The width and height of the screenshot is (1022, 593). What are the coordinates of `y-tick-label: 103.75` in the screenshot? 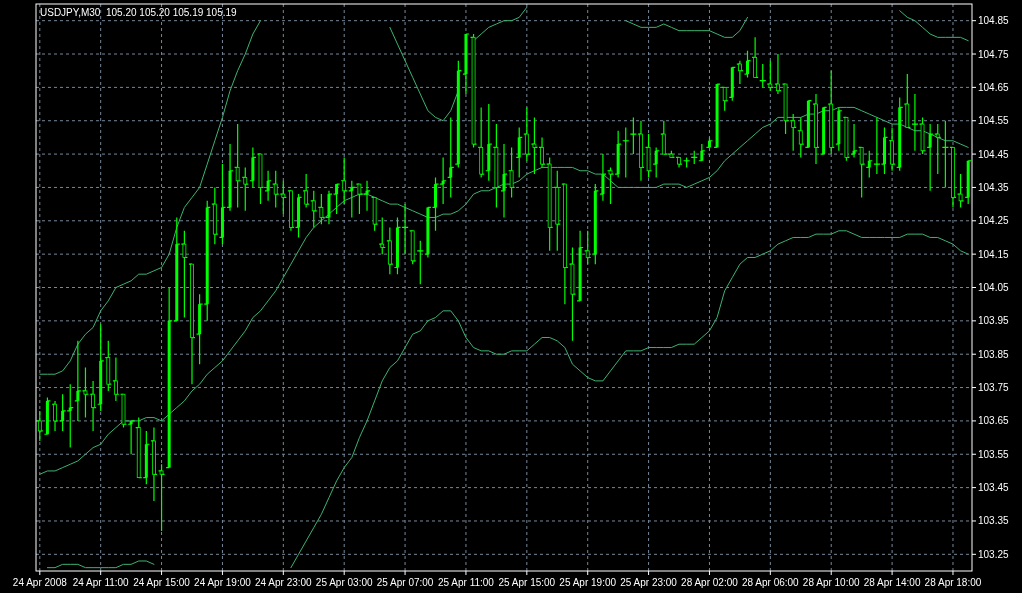 It's located at (994, 388).